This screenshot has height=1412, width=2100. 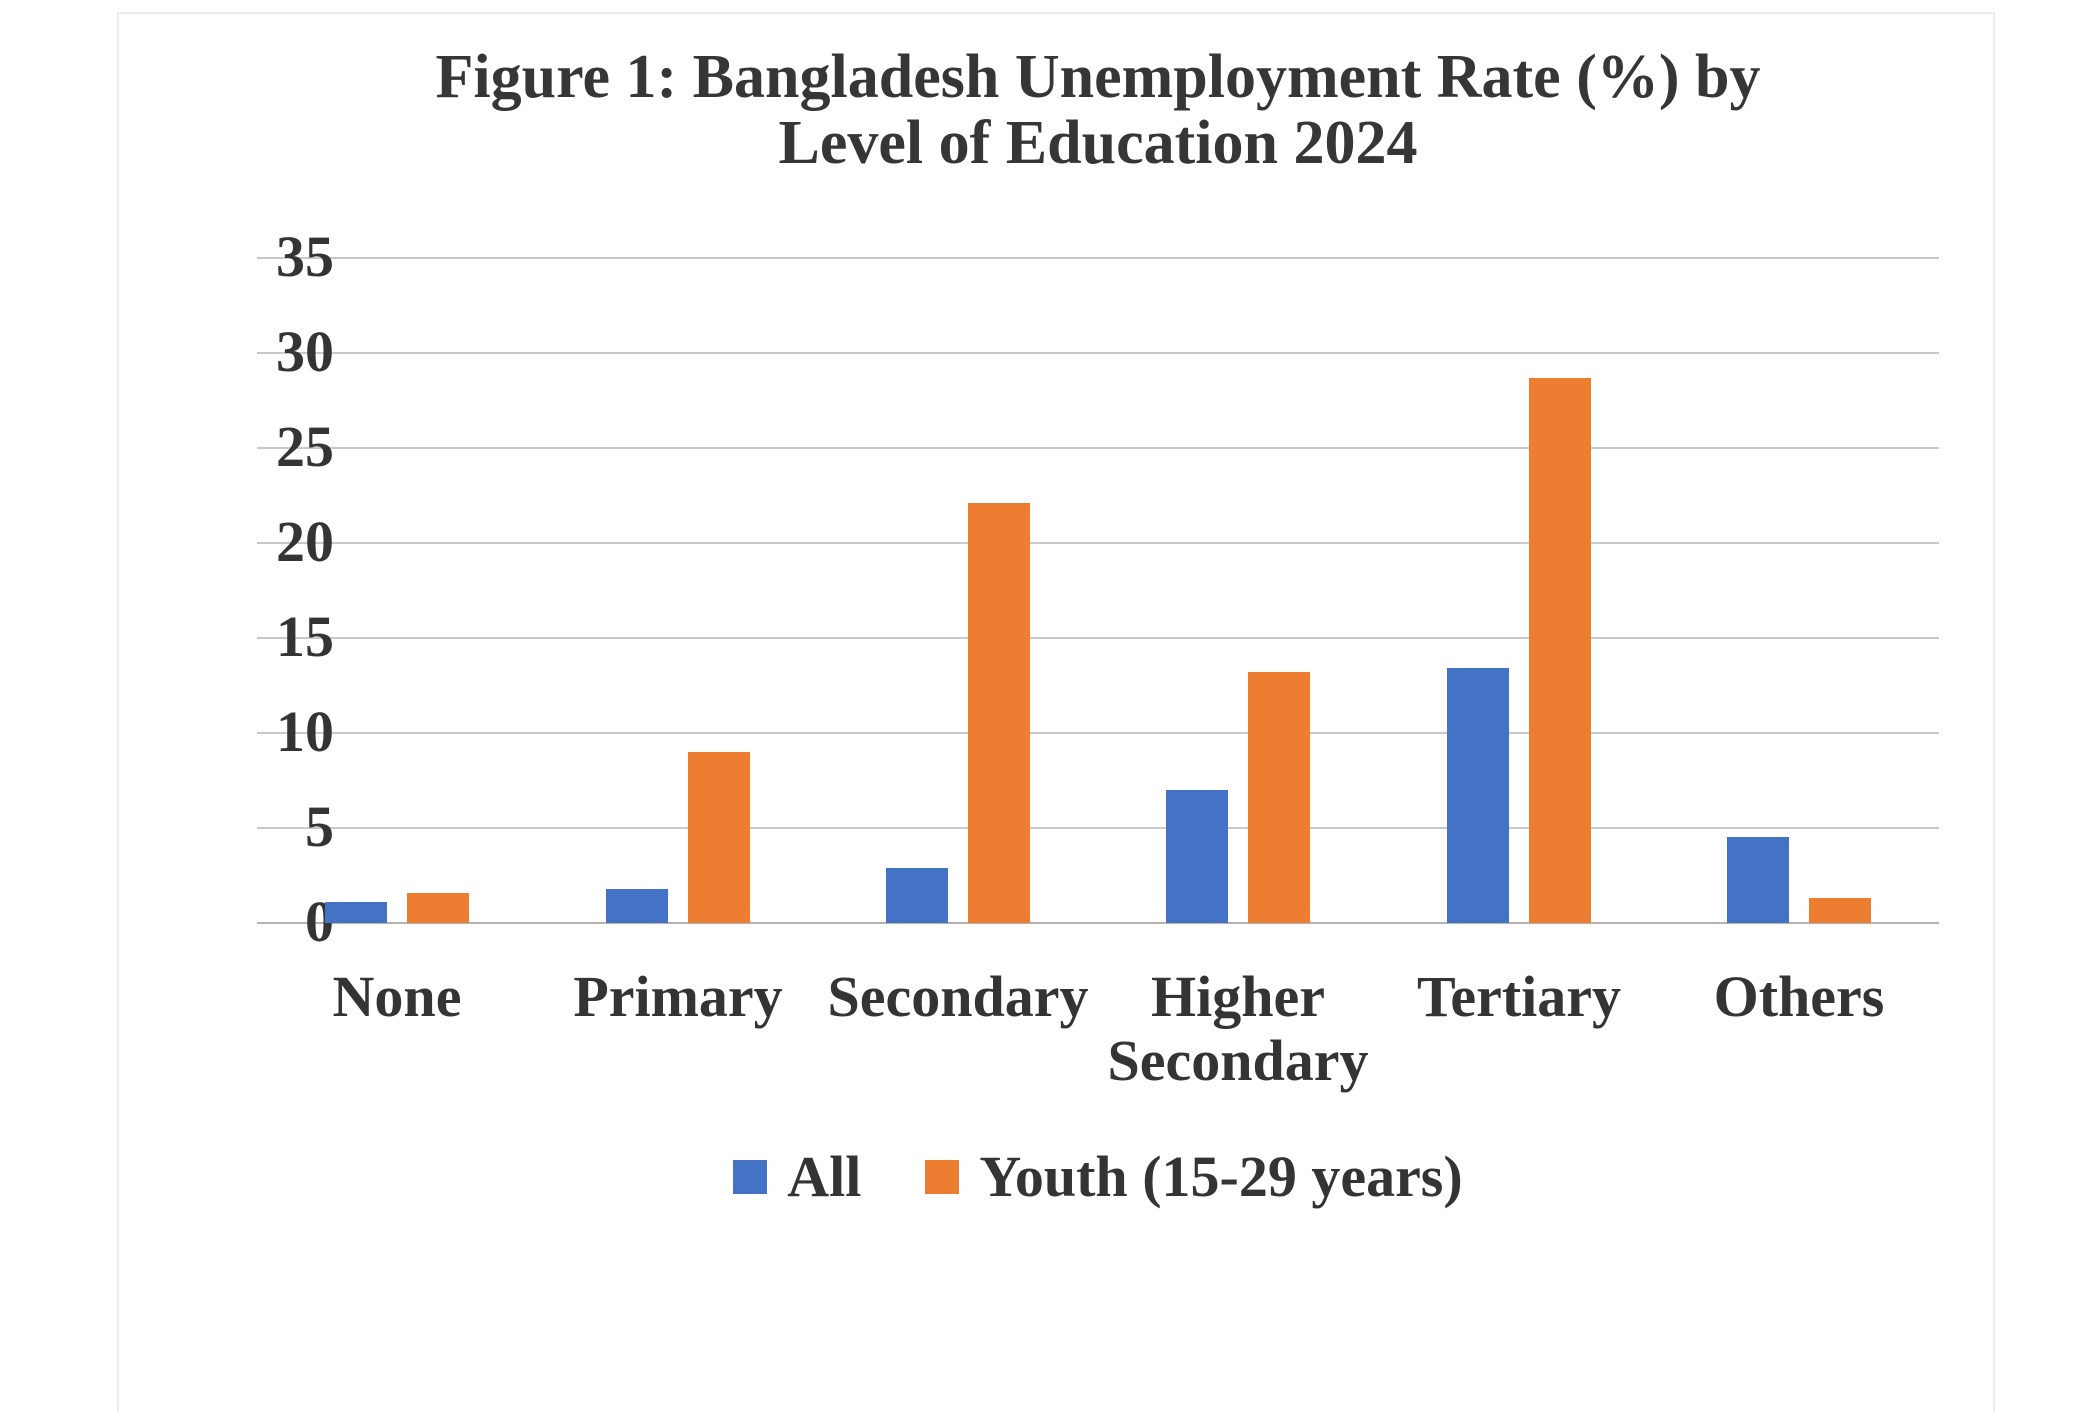 What do you see at coordinates (1758, 880) in the screenshot?
I see `bar-all-others` at bounding box center [1758, 880].